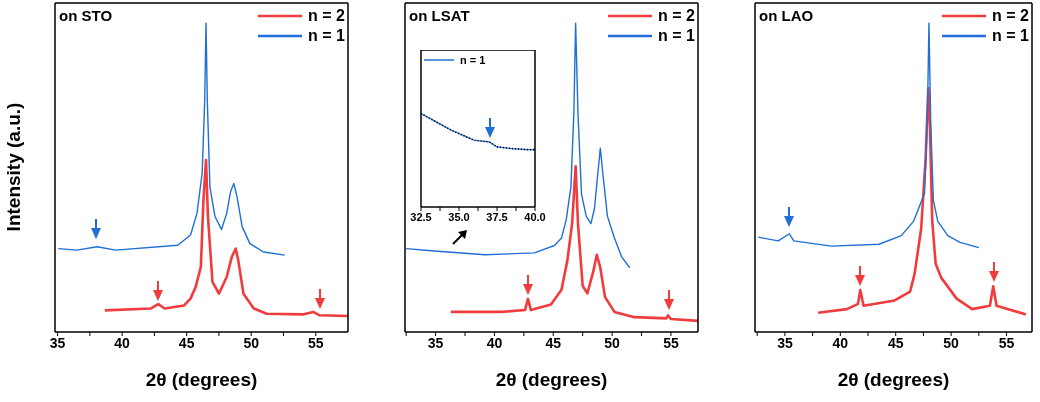 The height and width of the screenshot is (402, 1040). I want to click on text: 35.0, so click(459, 216).